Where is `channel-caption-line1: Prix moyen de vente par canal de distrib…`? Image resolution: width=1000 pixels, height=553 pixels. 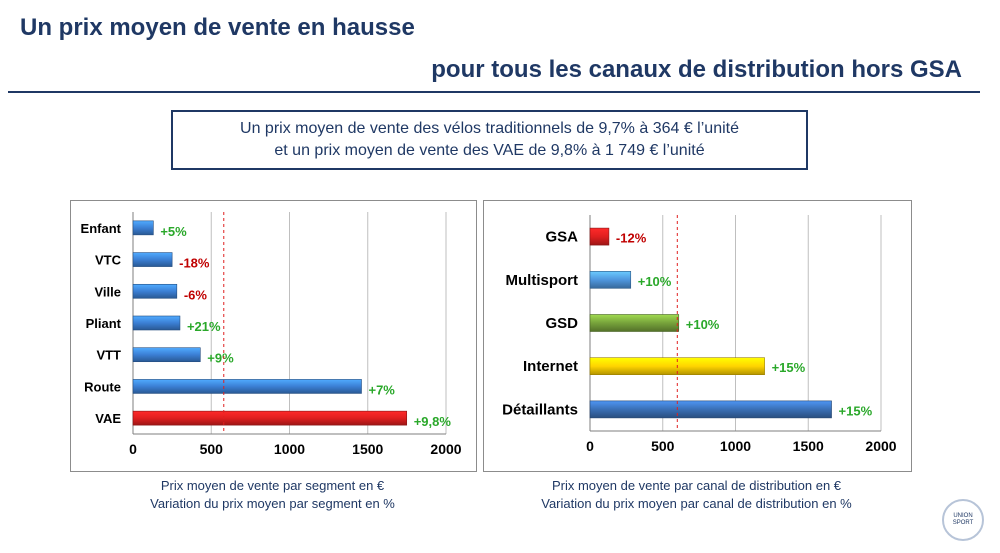
channel-caption-line1: Prix moyen de vente par canal de distrib… is located at coordinates (696, 485).